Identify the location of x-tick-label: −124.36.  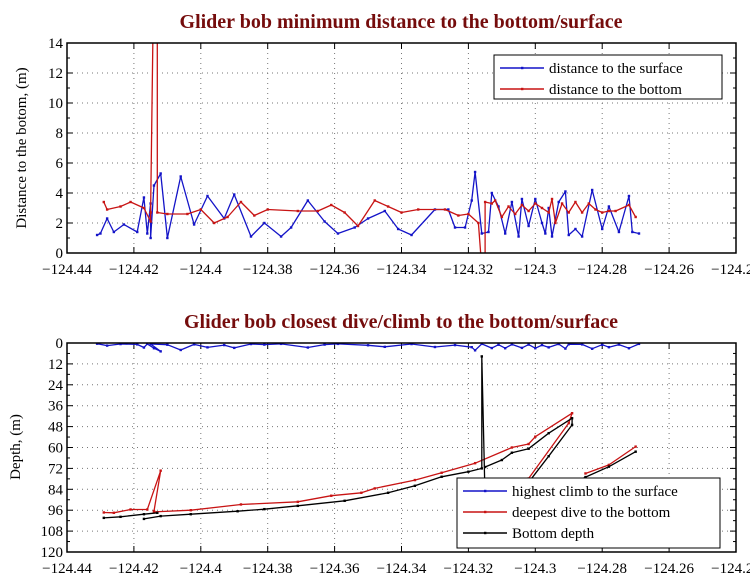
(335, 270).